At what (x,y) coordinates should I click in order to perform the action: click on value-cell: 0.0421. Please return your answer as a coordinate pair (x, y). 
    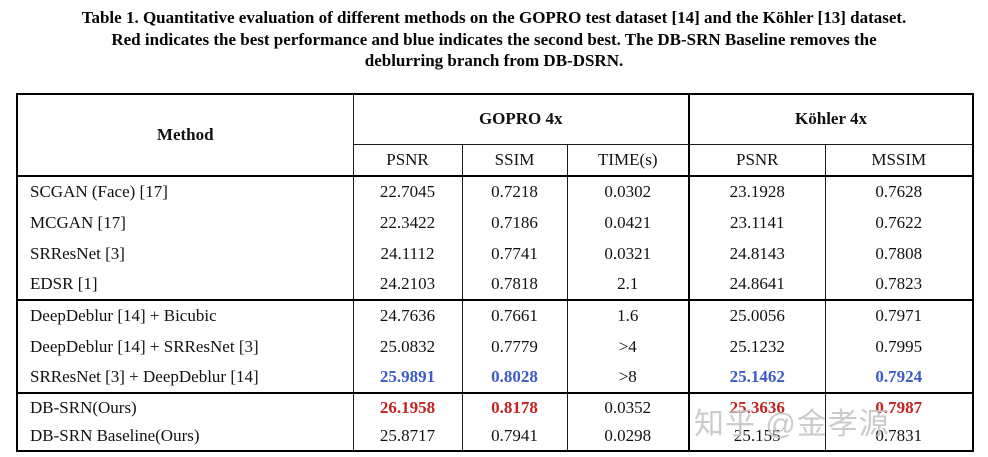
    Looking at the image, I should click on (627, 222).